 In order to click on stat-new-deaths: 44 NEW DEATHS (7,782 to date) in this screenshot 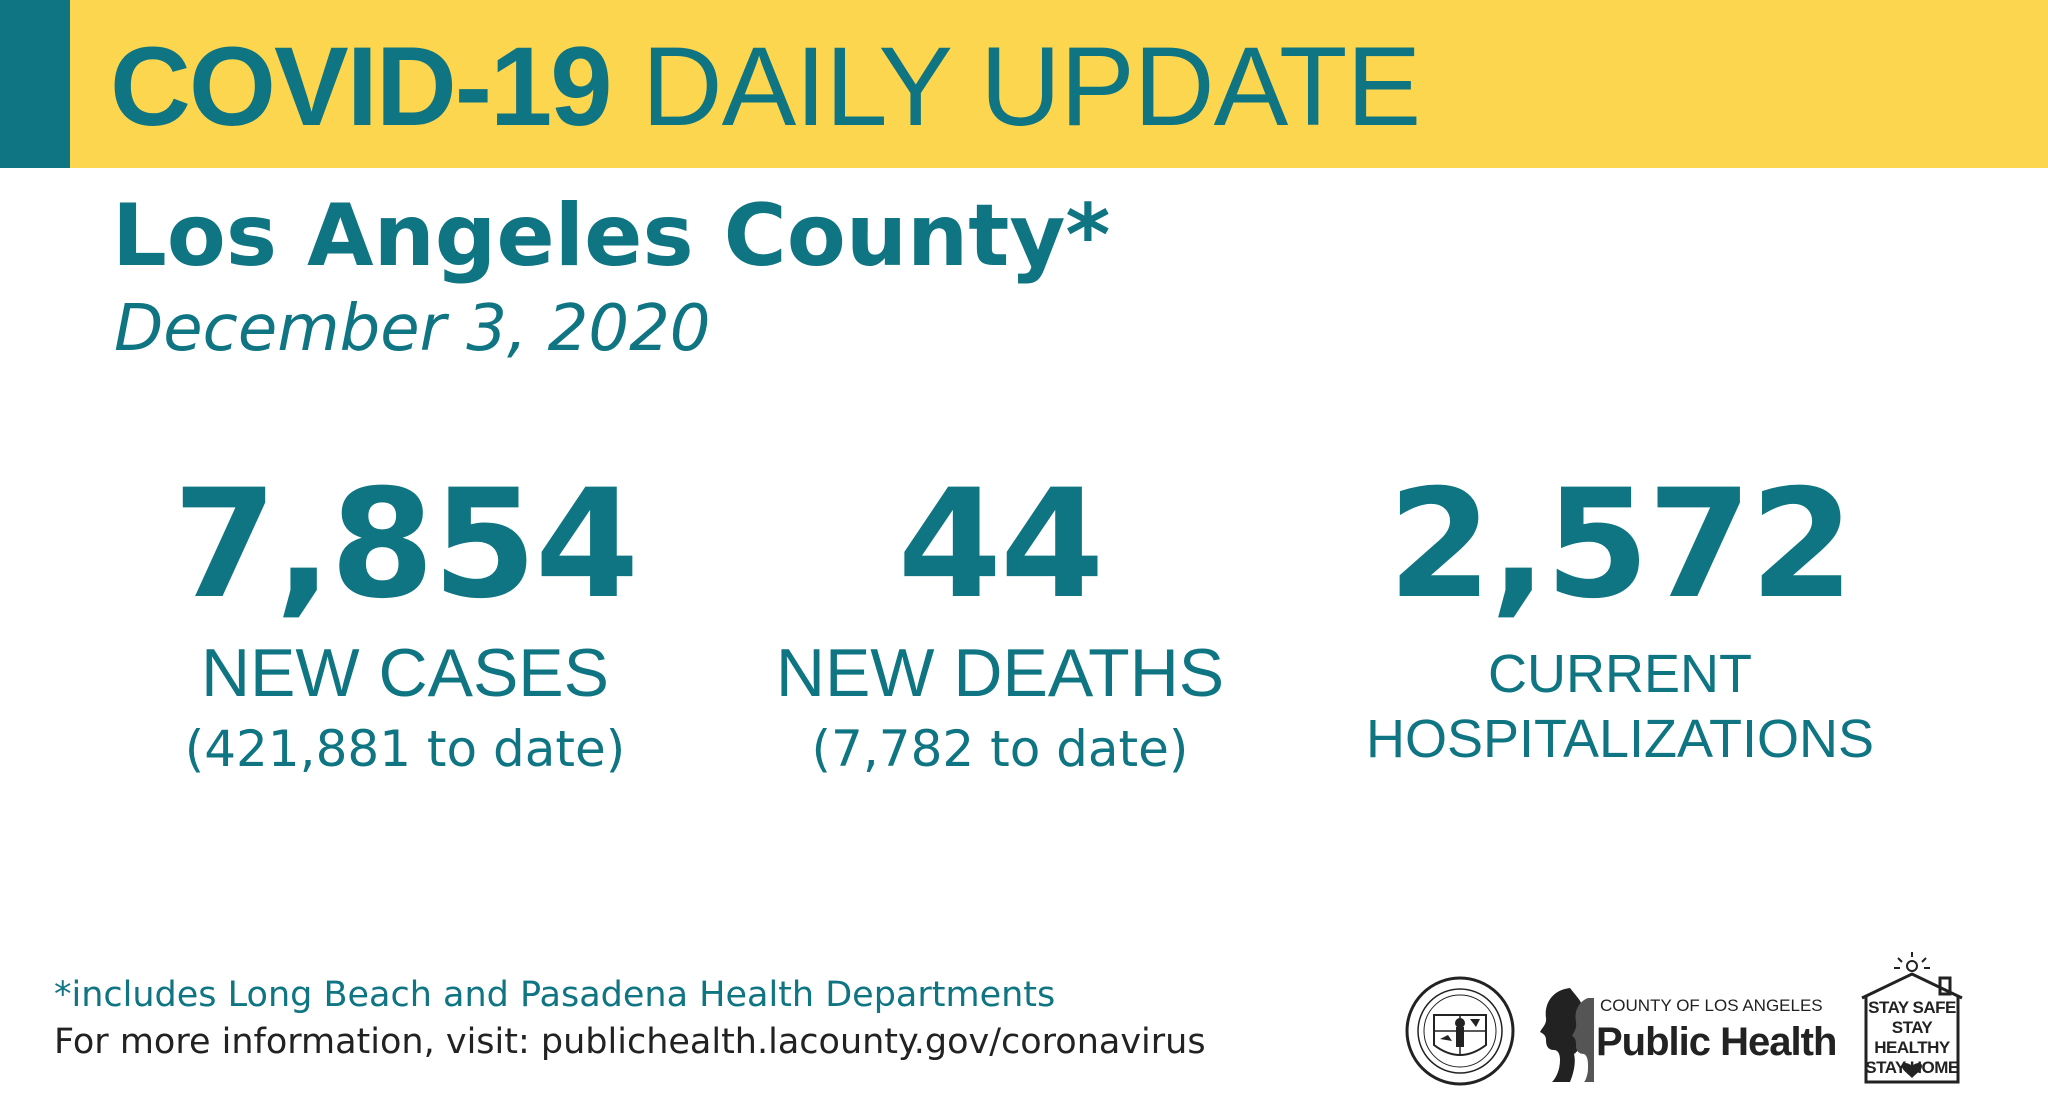, I will do `click(1000, 624)`.